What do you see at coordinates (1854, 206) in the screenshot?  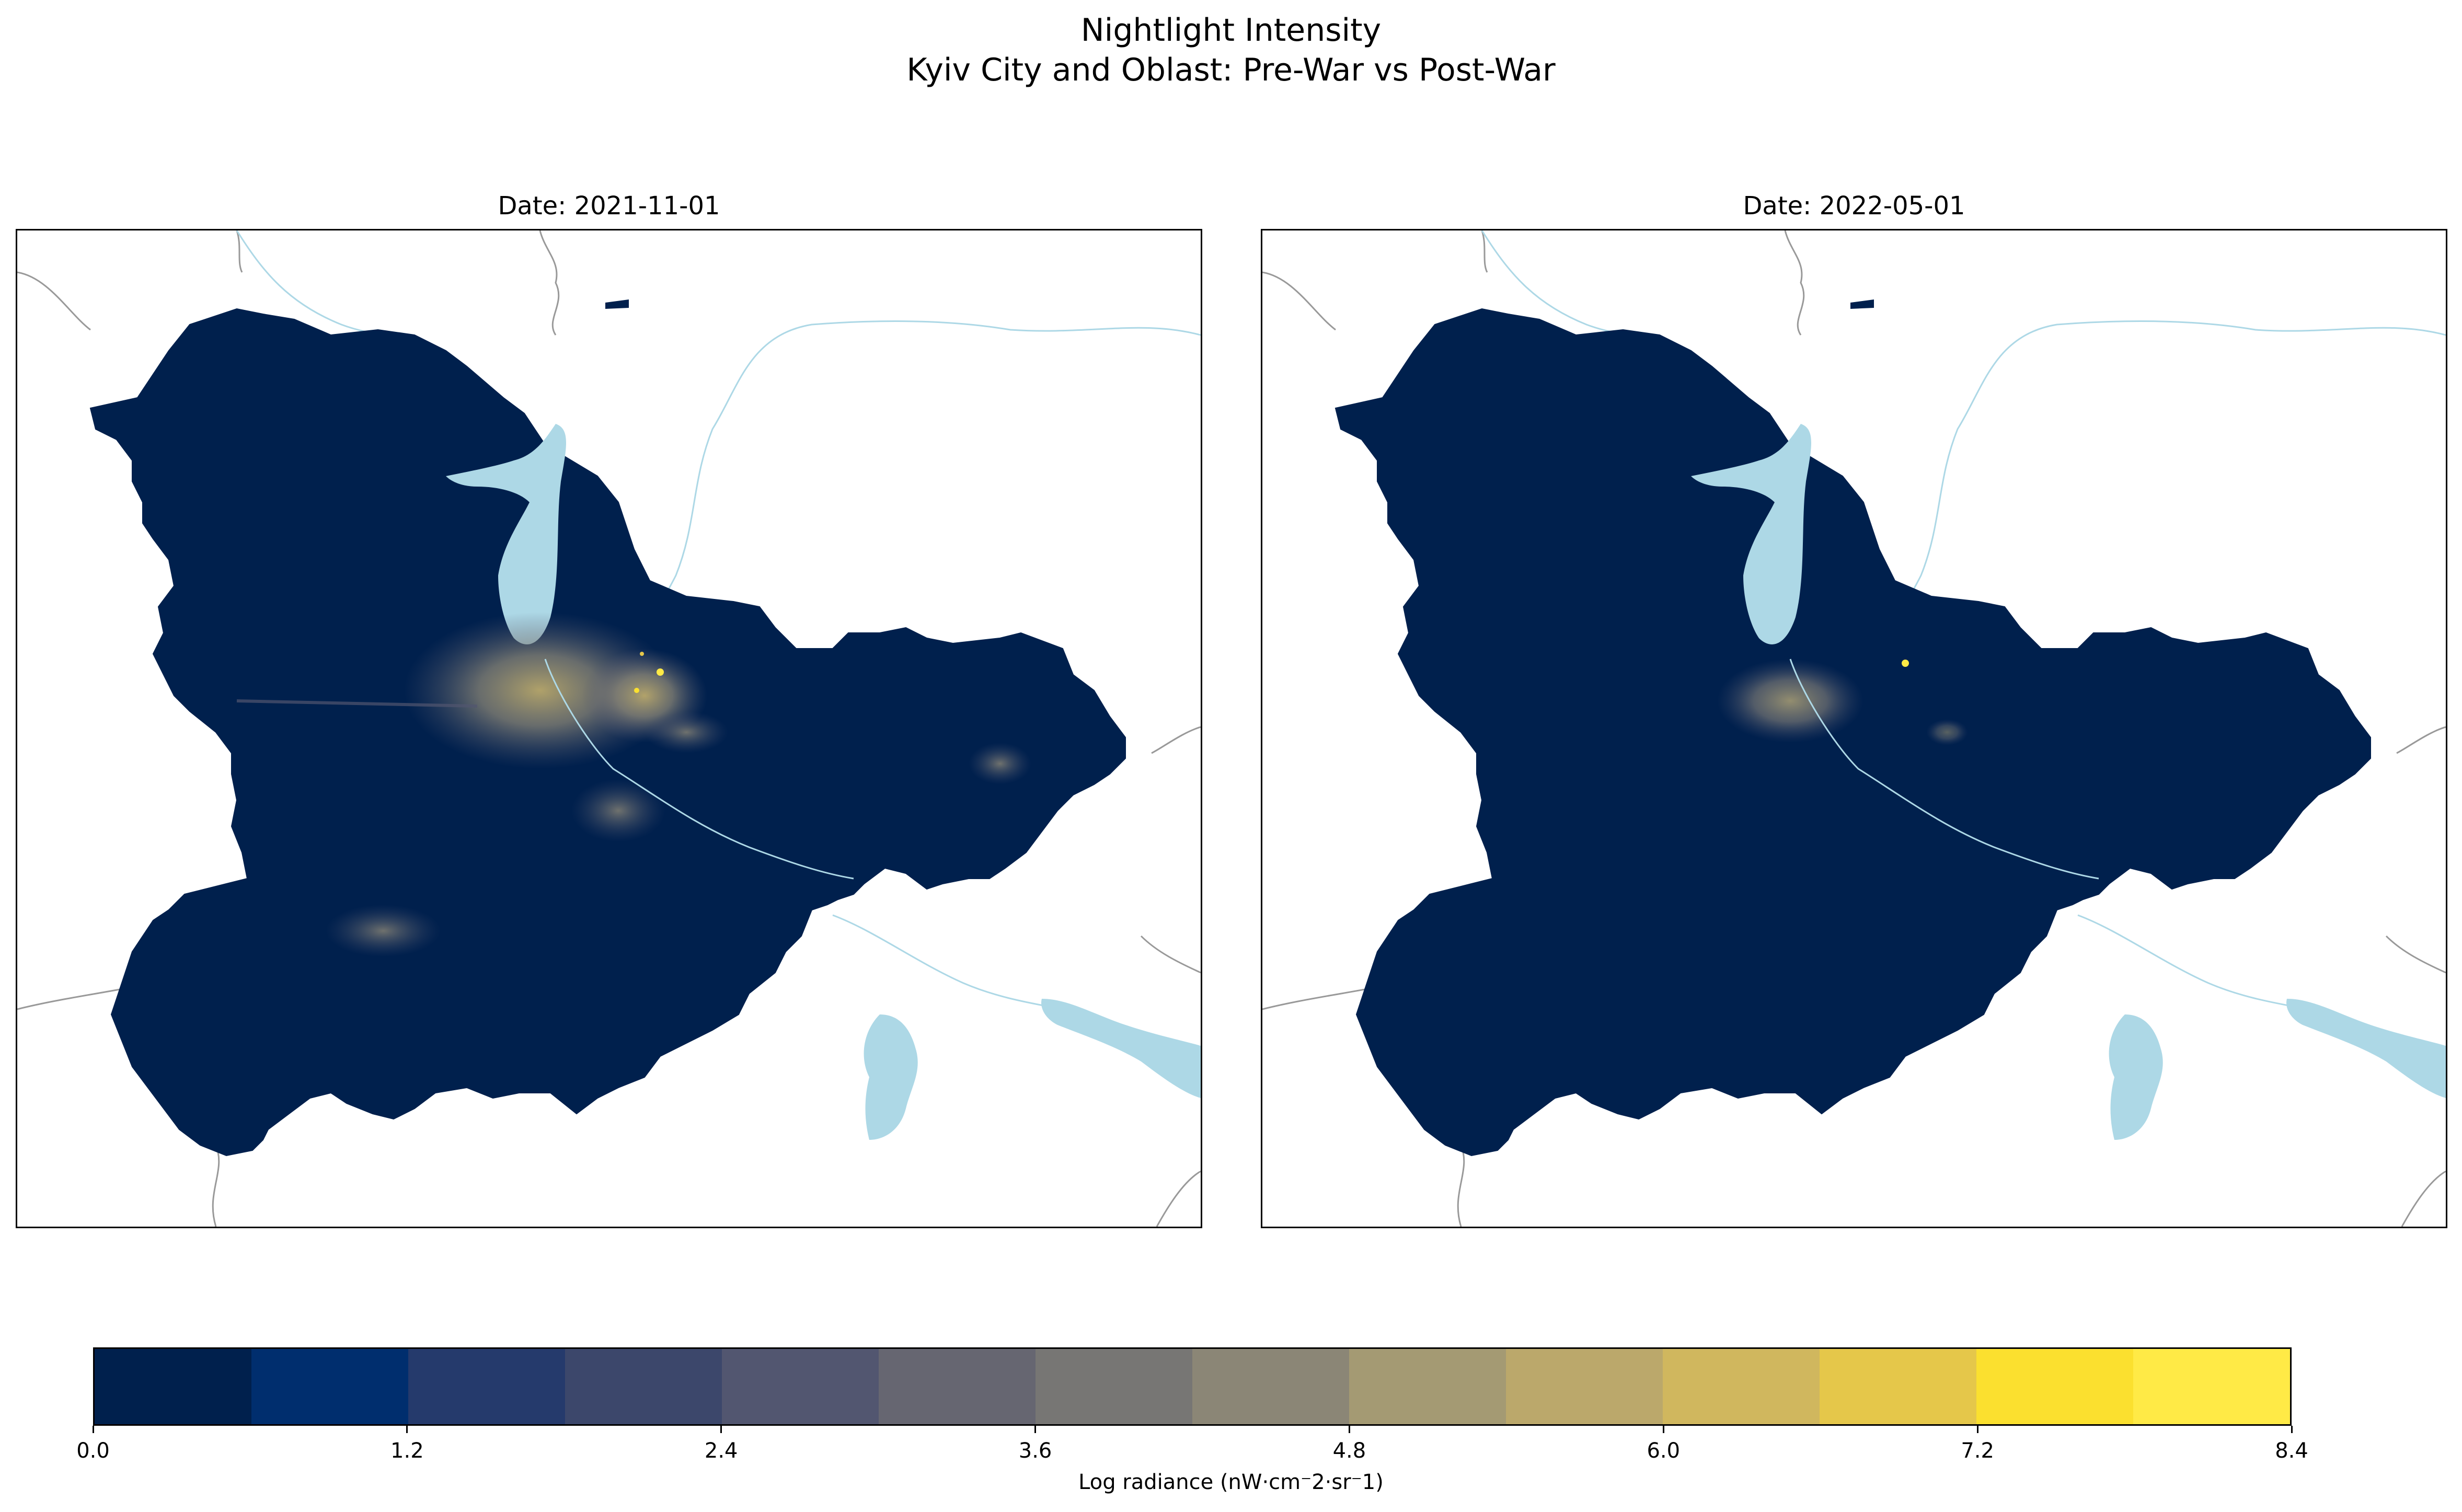 I see `panel-right-title: Date: 2022-05-01` at bounding box center [1854, 206].